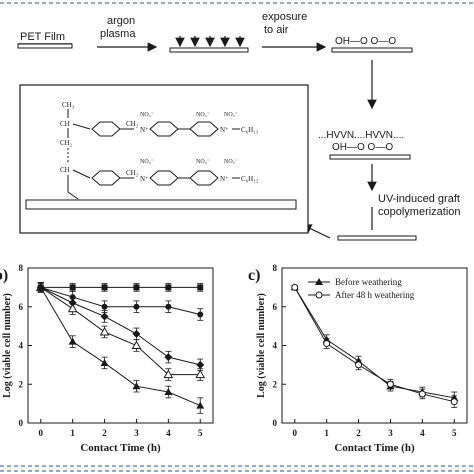 The image size is (474, 474). I want to click on step3-label-line1: UV-induced graft, so click(419, 199).